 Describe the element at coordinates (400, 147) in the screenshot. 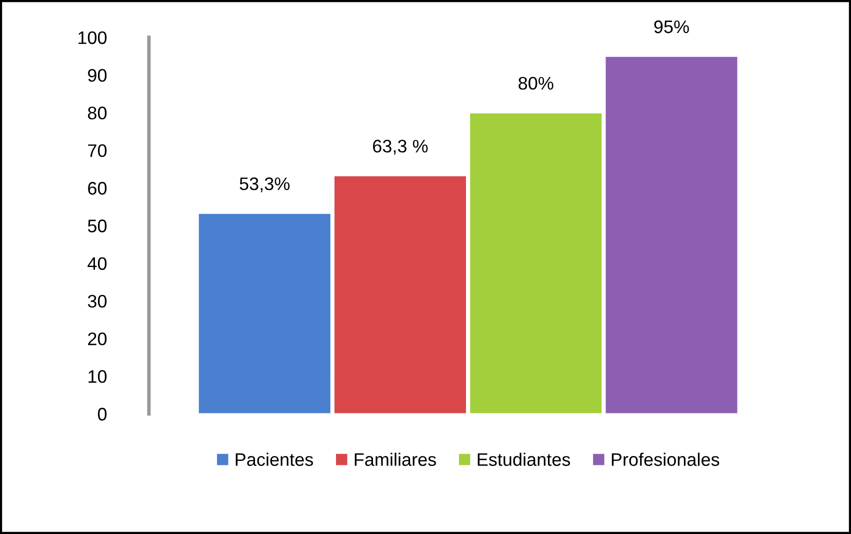

I see `data-label: 63,3 %` at that location.